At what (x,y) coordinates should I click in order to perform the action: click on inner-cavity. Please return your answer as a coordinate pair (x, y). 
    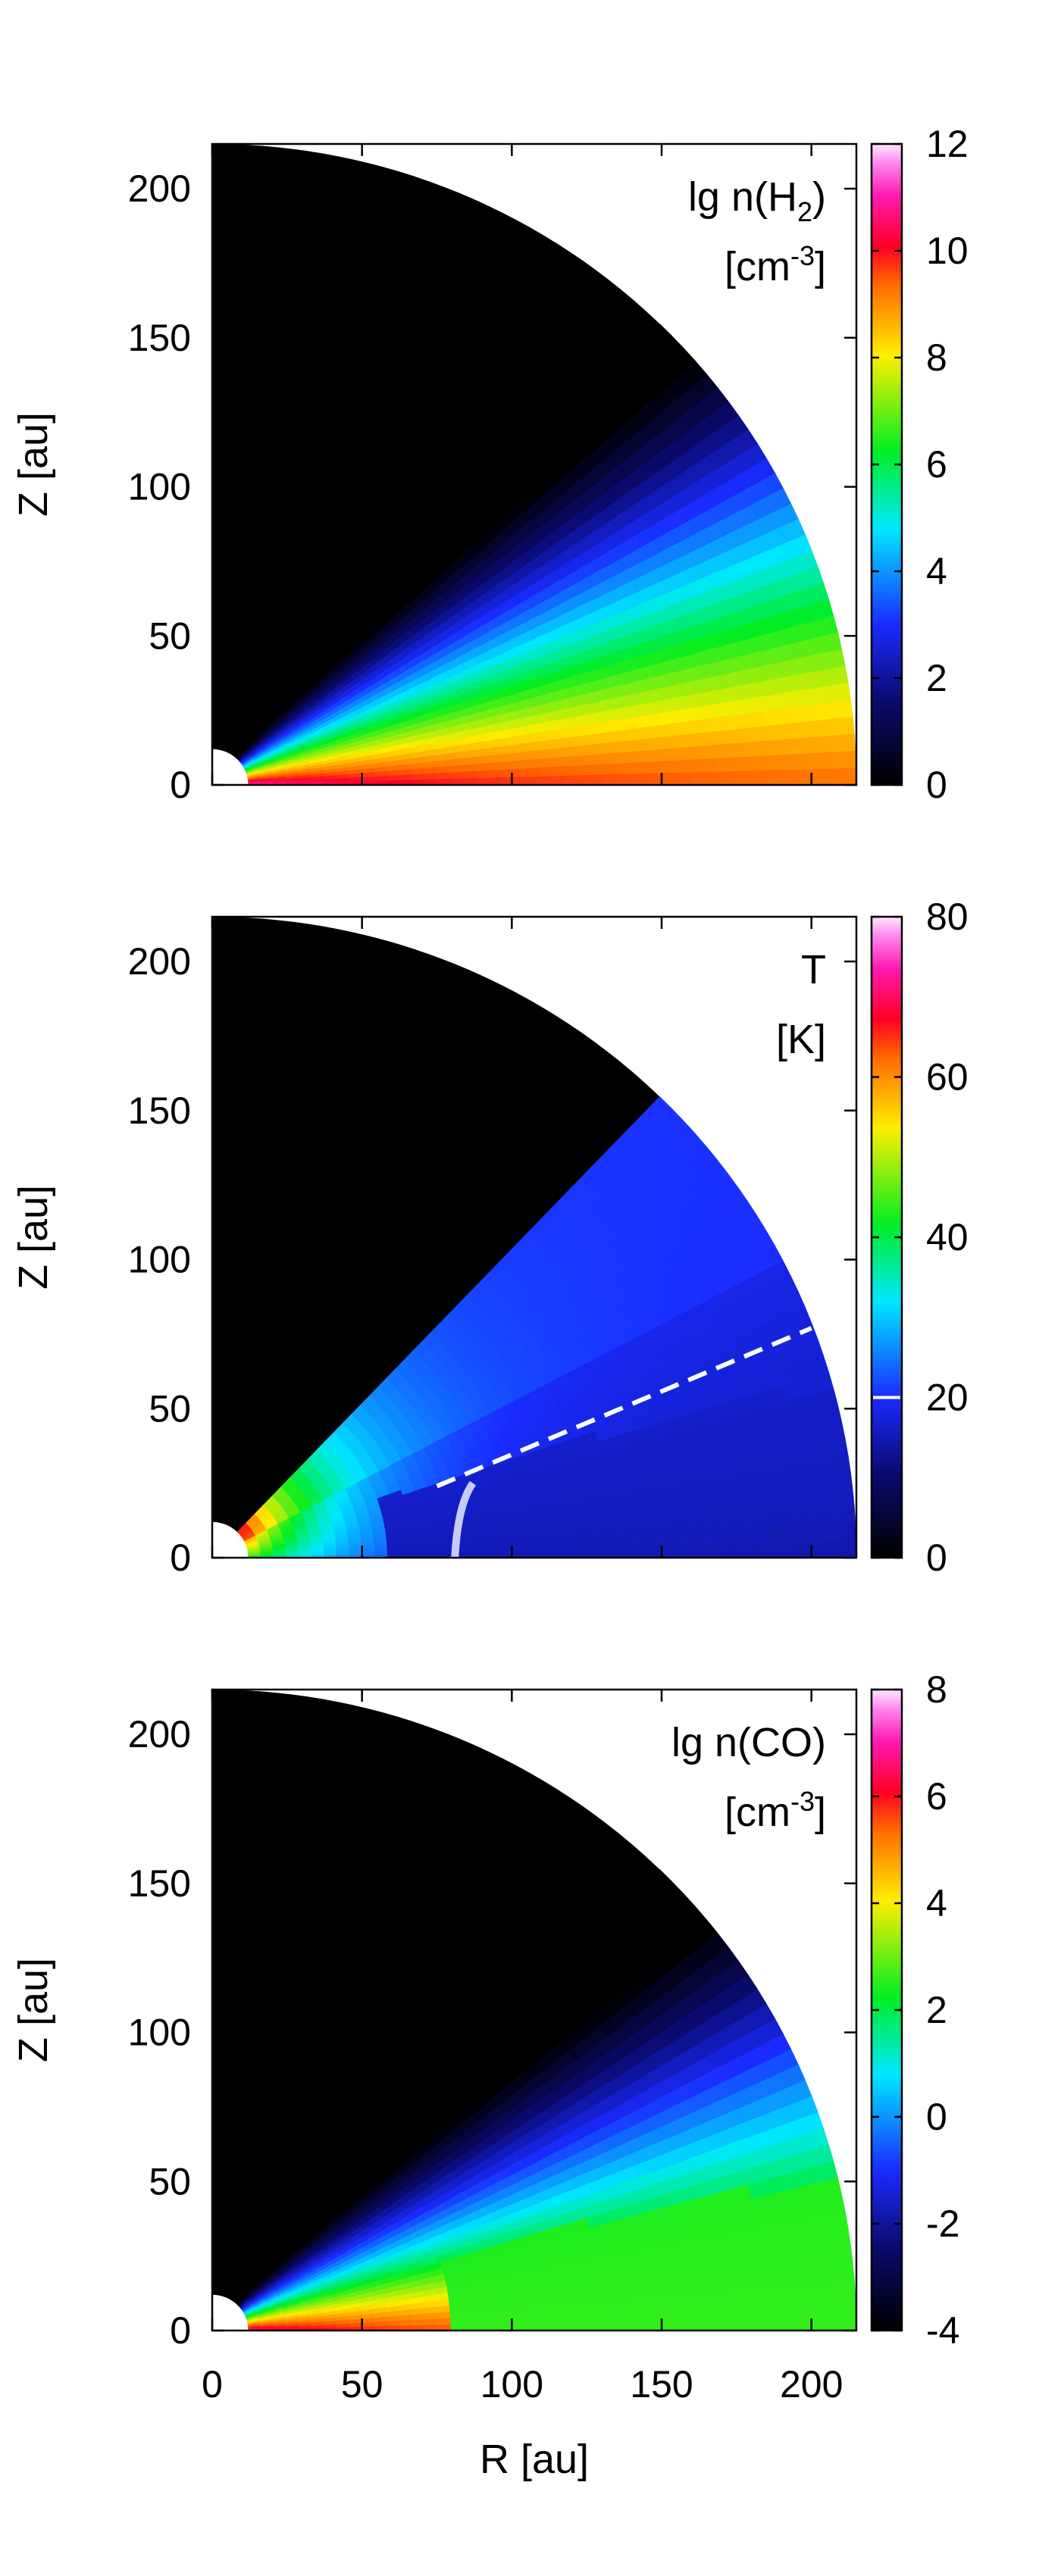
    Looking at the image, I should click on (230, 1540).